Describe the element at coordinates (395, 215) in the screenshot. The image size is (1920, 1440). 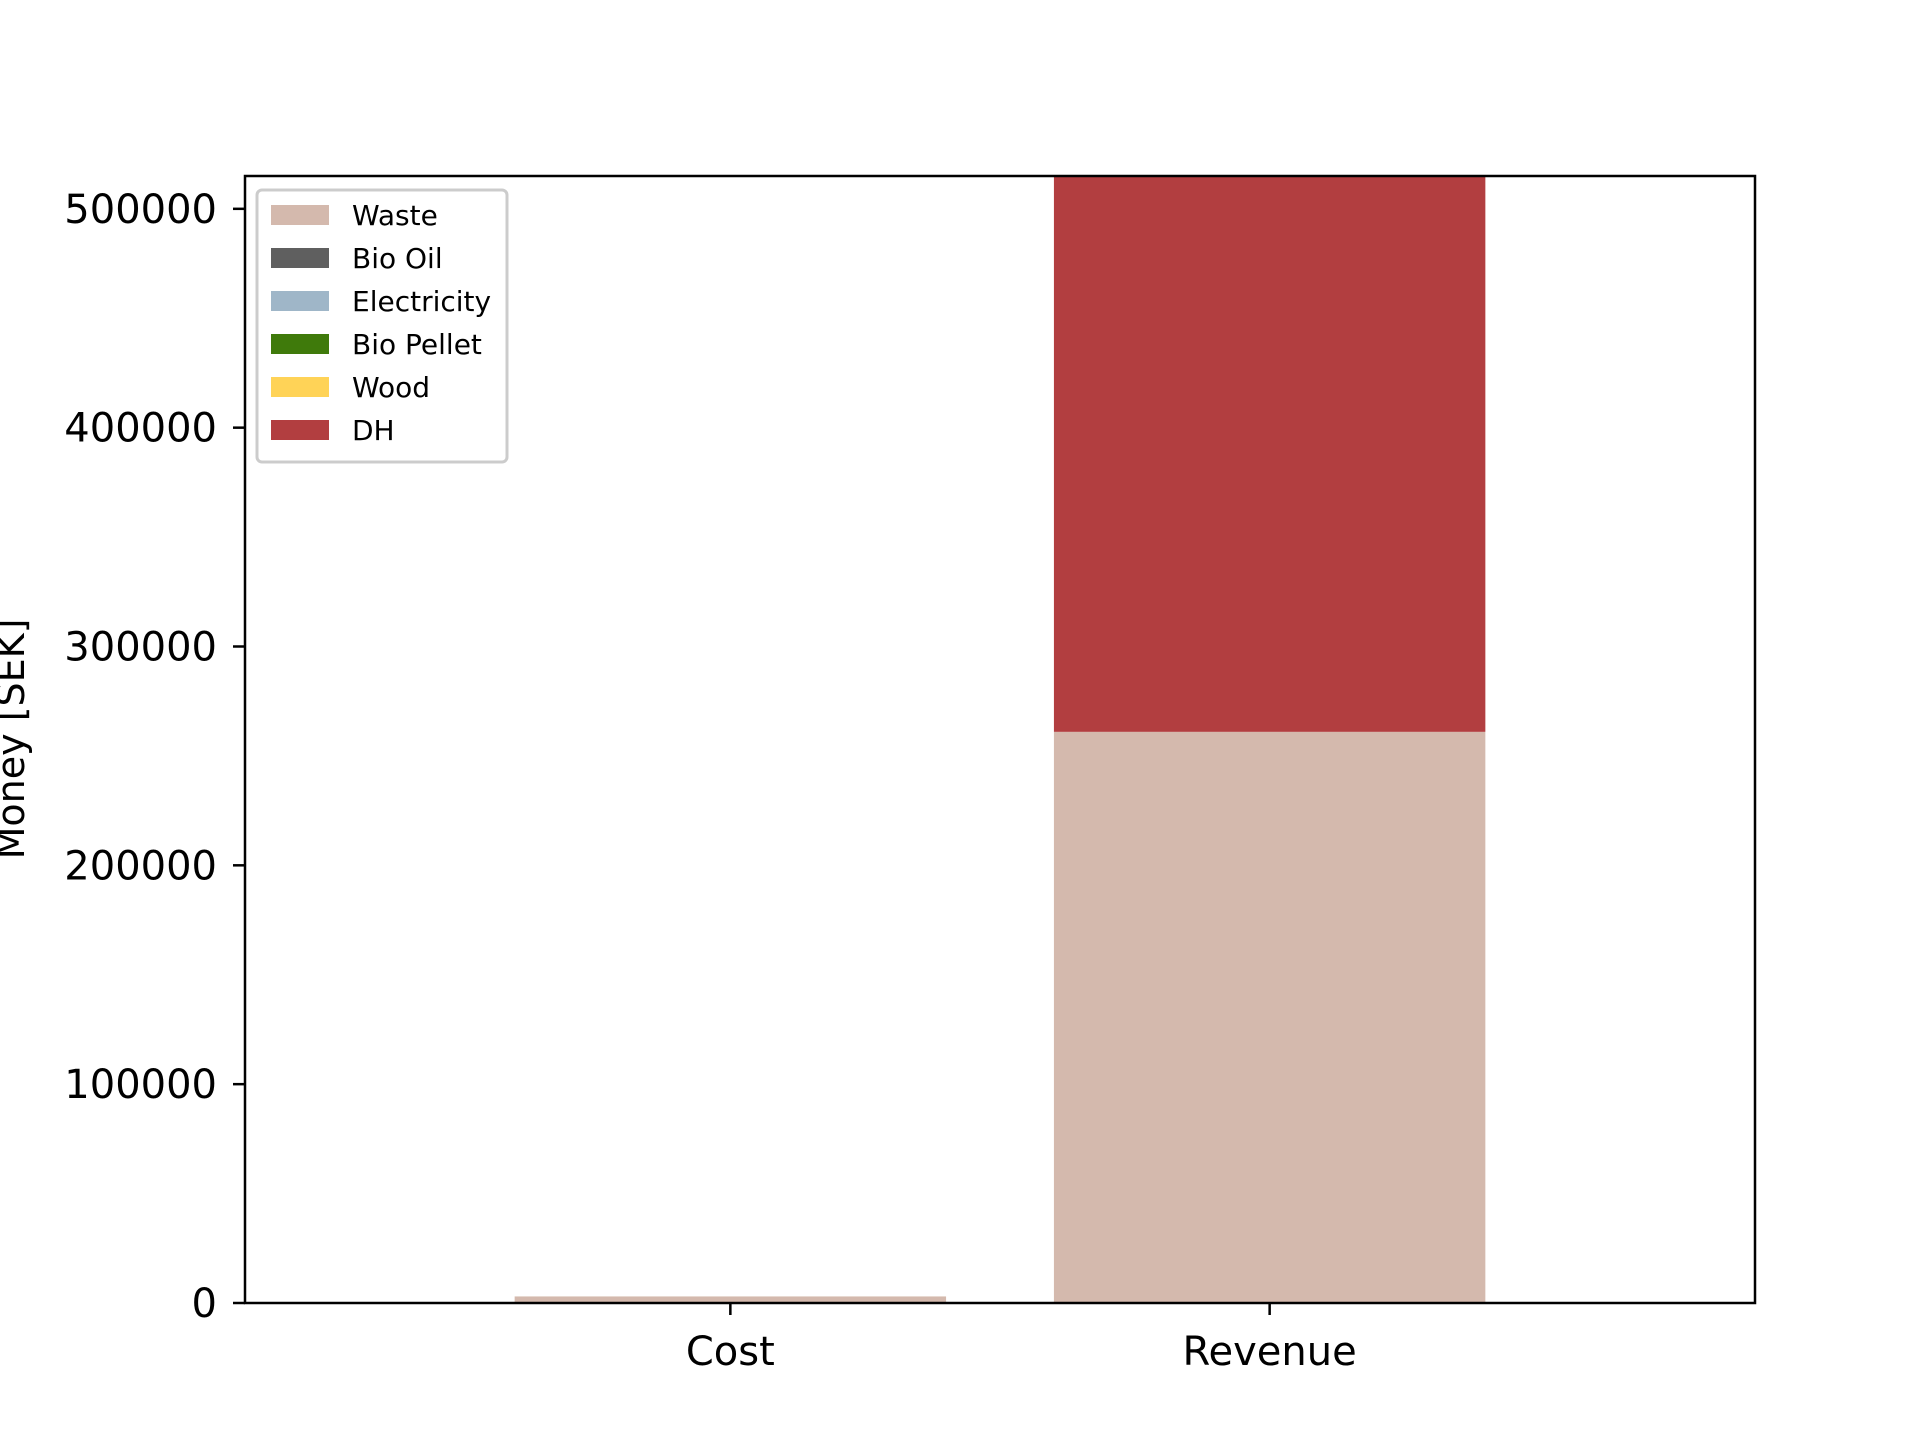
I see `legend-label: Waste` at that location.